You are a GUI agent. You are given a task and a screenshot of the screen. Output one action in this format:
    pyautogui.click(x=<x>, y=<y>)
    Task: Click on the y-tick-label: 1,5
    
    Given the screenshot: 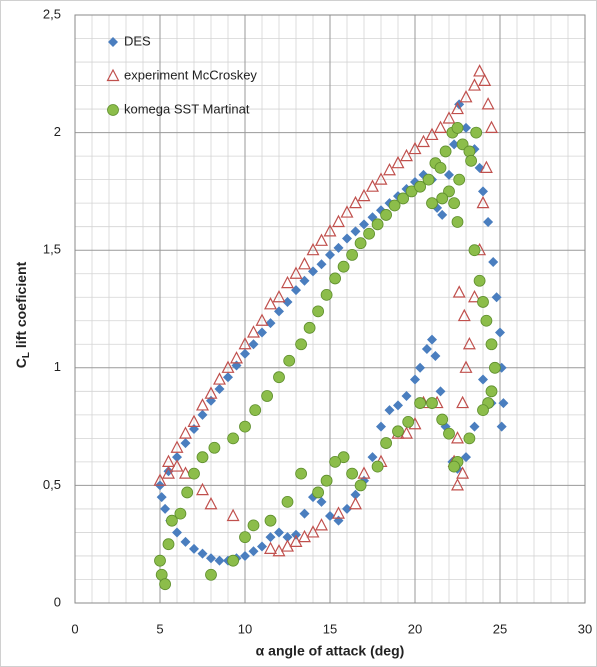 What is the action you would take?
    pyautogui.click(x=52, y=249)
    